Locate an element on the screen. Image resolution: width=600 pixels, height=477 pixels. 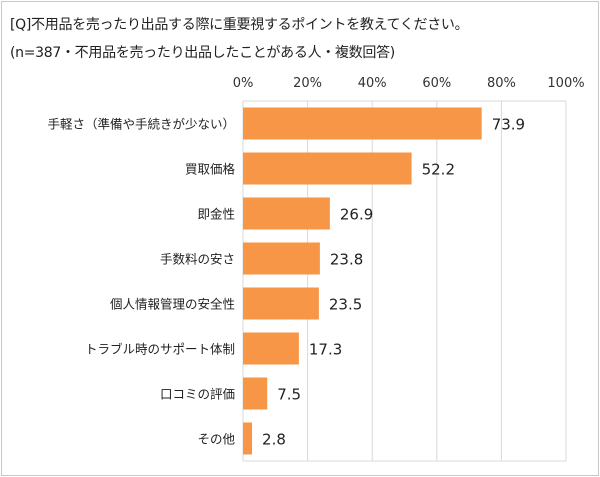
chart-title: [Q]不用品を売ったり出品する際に重要視するポイントを教えてください。 is located at coordinates (239, 25).